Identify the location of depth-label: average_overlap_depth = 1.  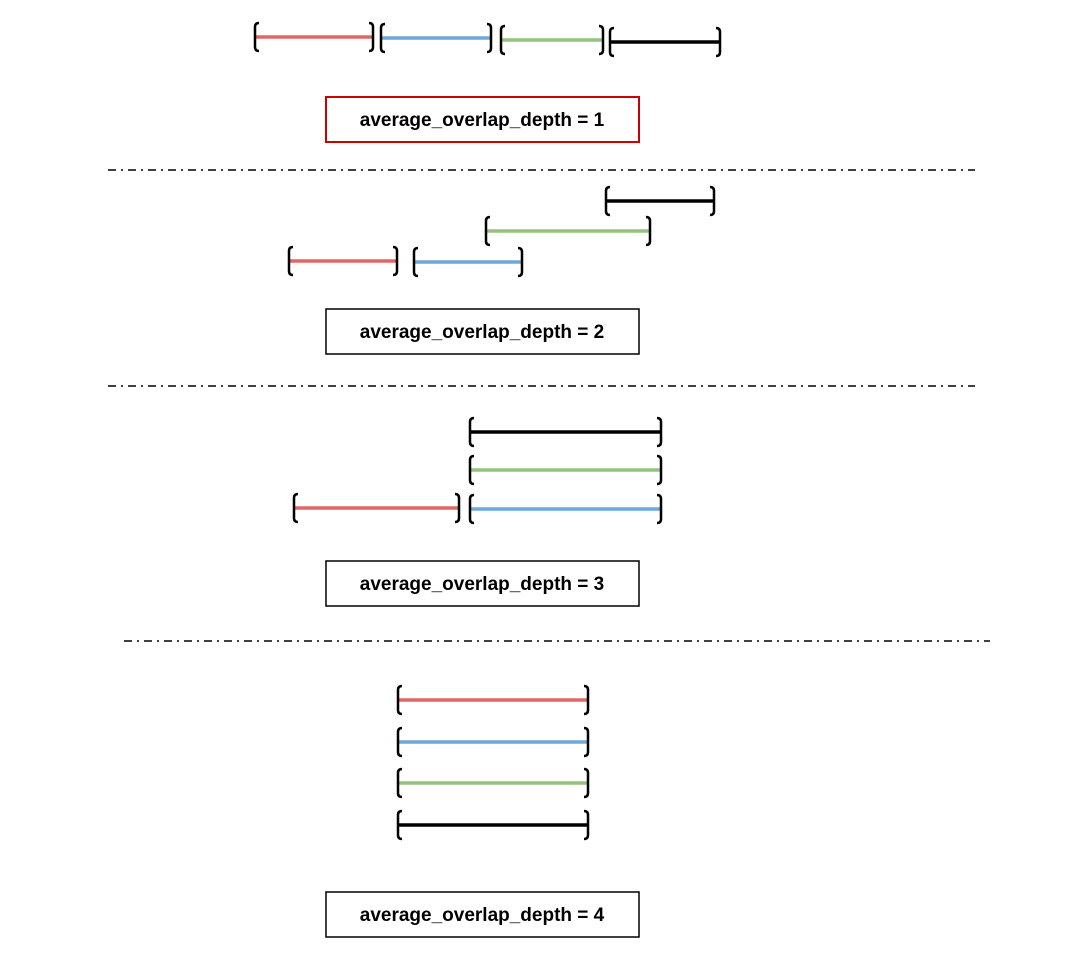
(482, 120).